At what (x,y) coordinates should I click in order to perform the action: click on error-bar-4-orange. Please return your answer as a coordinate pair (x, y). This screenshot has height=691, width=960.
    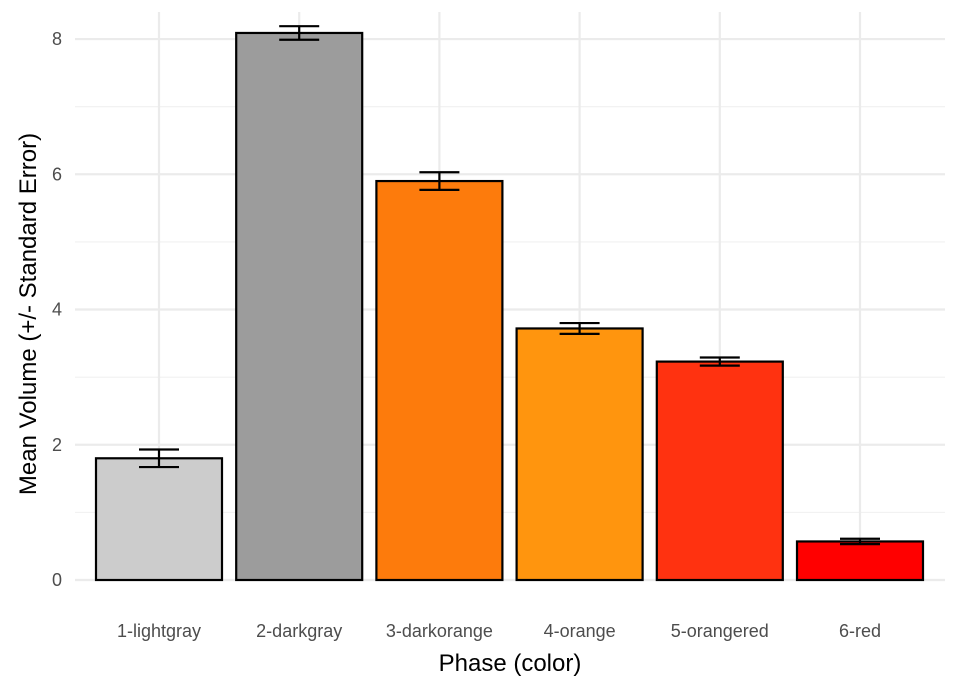
    Looking at the image, I should click on (579, 328).